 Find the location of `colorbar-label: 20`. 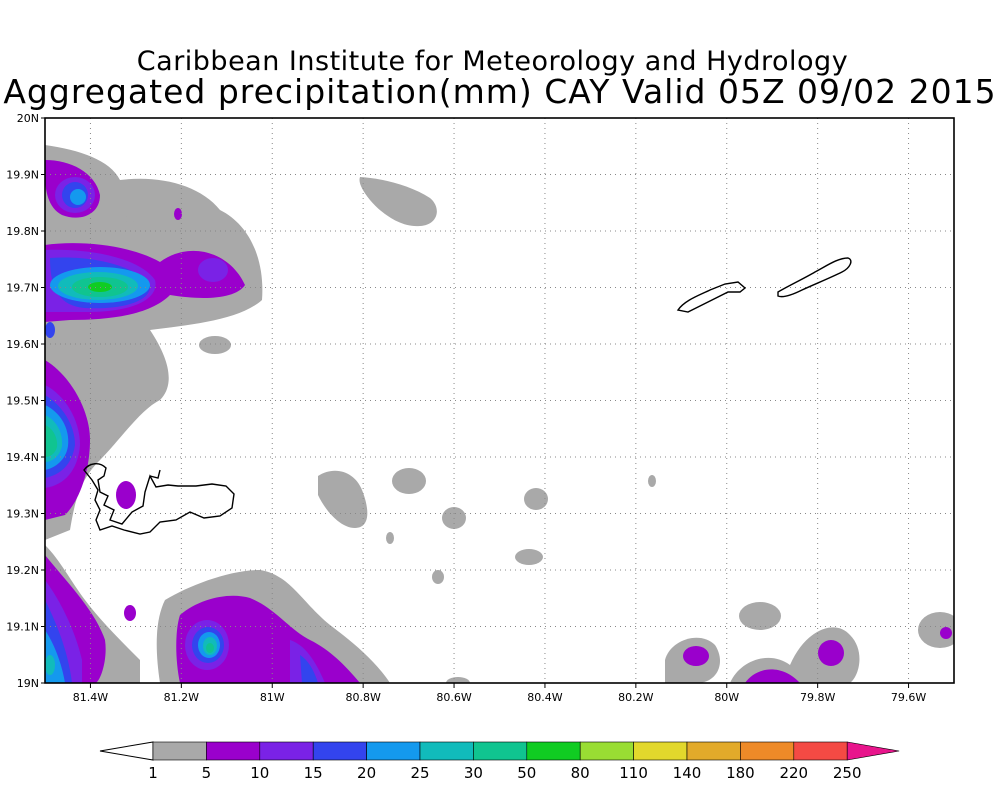

colorbar-label: 20 is located at coordinates (366, 773).